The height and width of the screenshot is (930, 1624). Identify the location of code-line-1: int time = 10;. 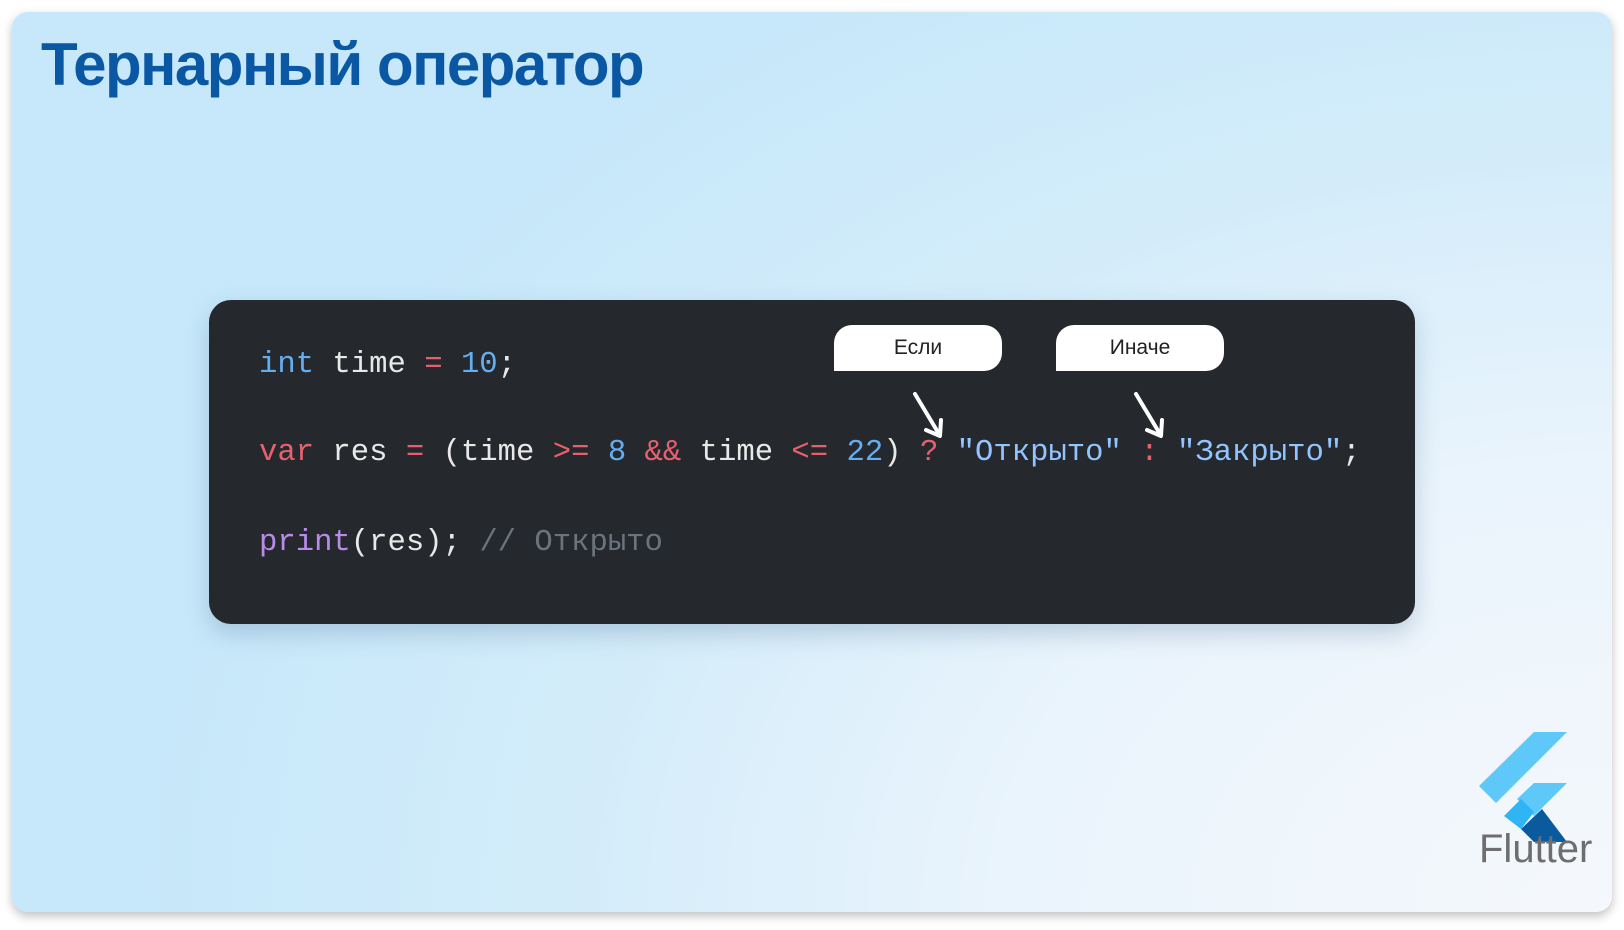
(387, 365).